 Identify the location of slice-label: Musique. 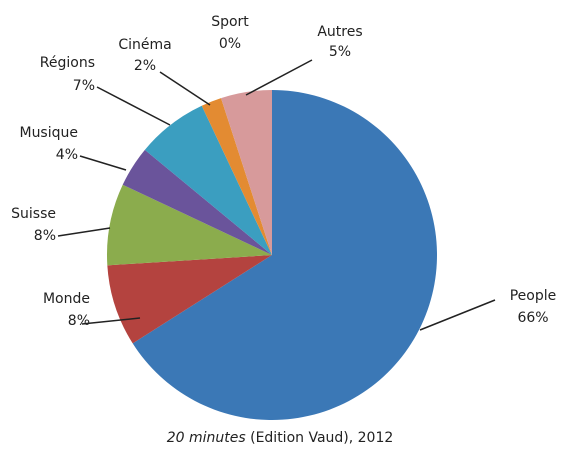
(48, 133).